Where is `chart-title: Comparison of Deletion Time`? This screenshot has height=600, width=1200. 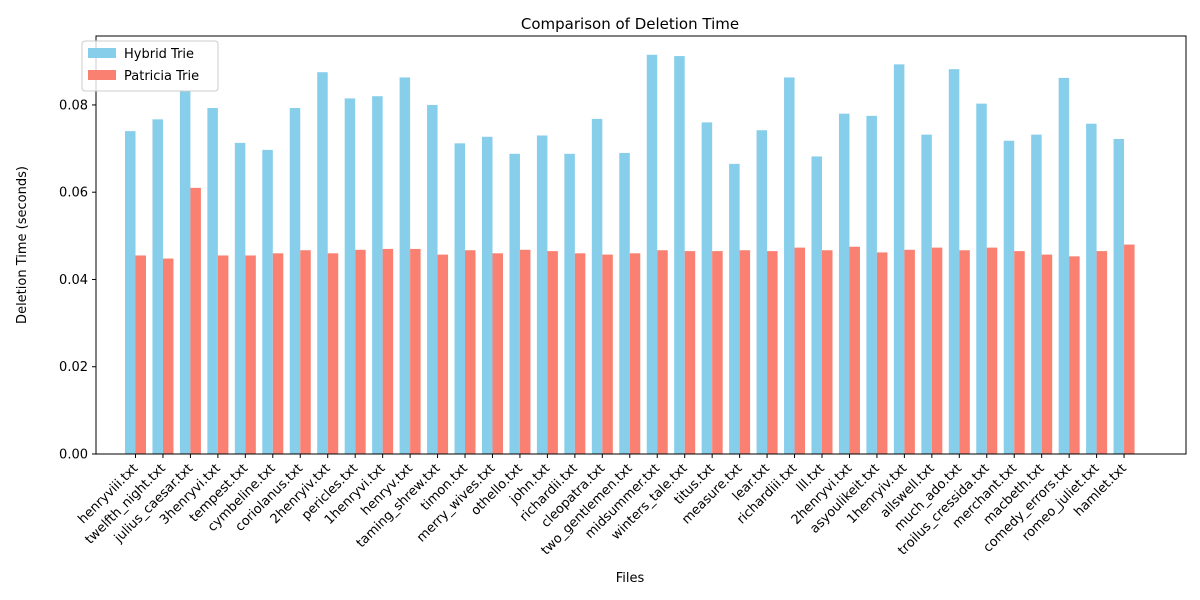 chart-title: Comparison of Deletion Time is located at coordinates (630, 24).